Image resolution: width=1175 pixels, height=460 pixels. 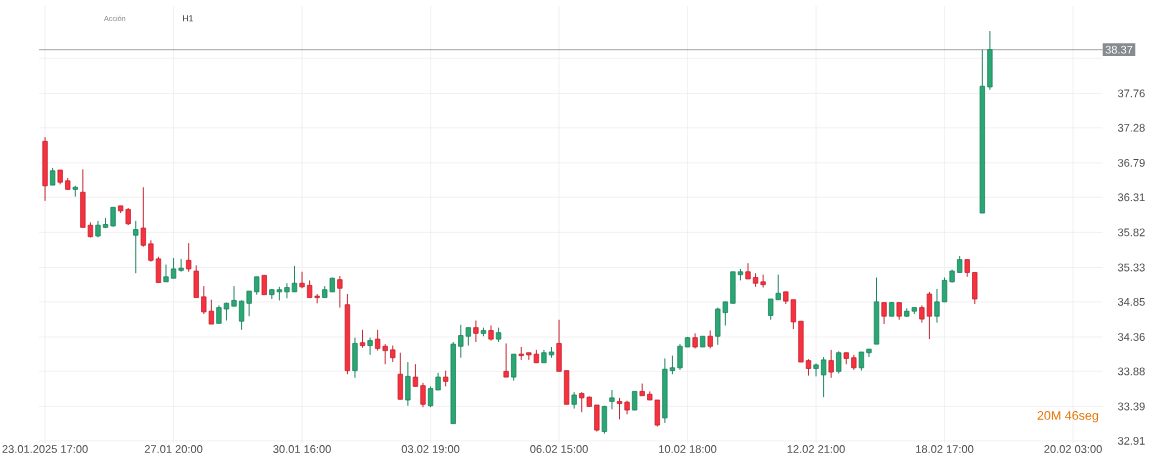 I want to click on y-tick-label: 37.76, so click(x=1131, y=93).